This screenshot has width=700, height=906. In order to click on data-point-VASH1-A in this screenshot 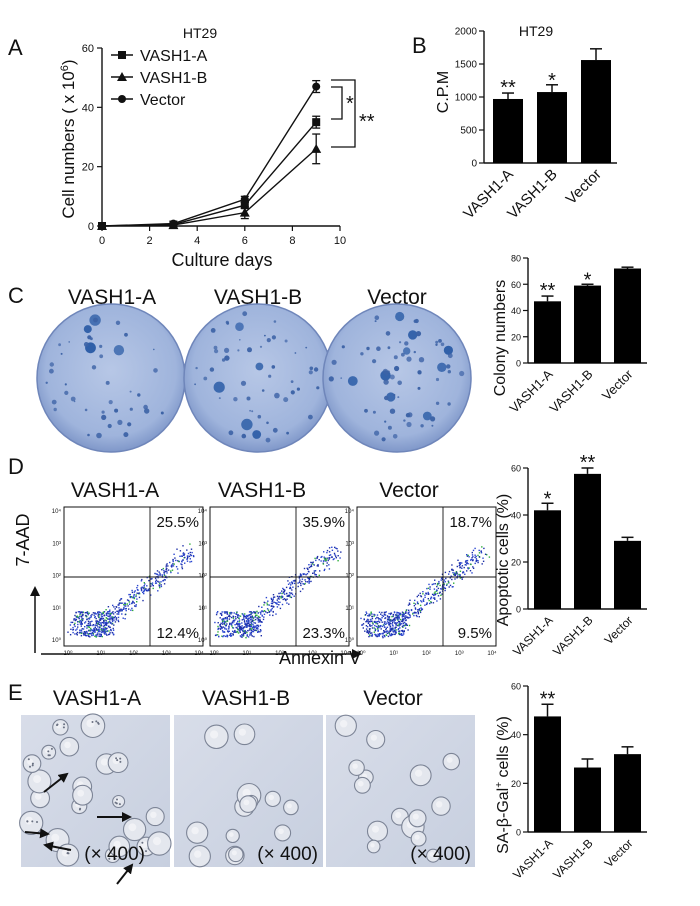, I will do `click(244, 205)`.